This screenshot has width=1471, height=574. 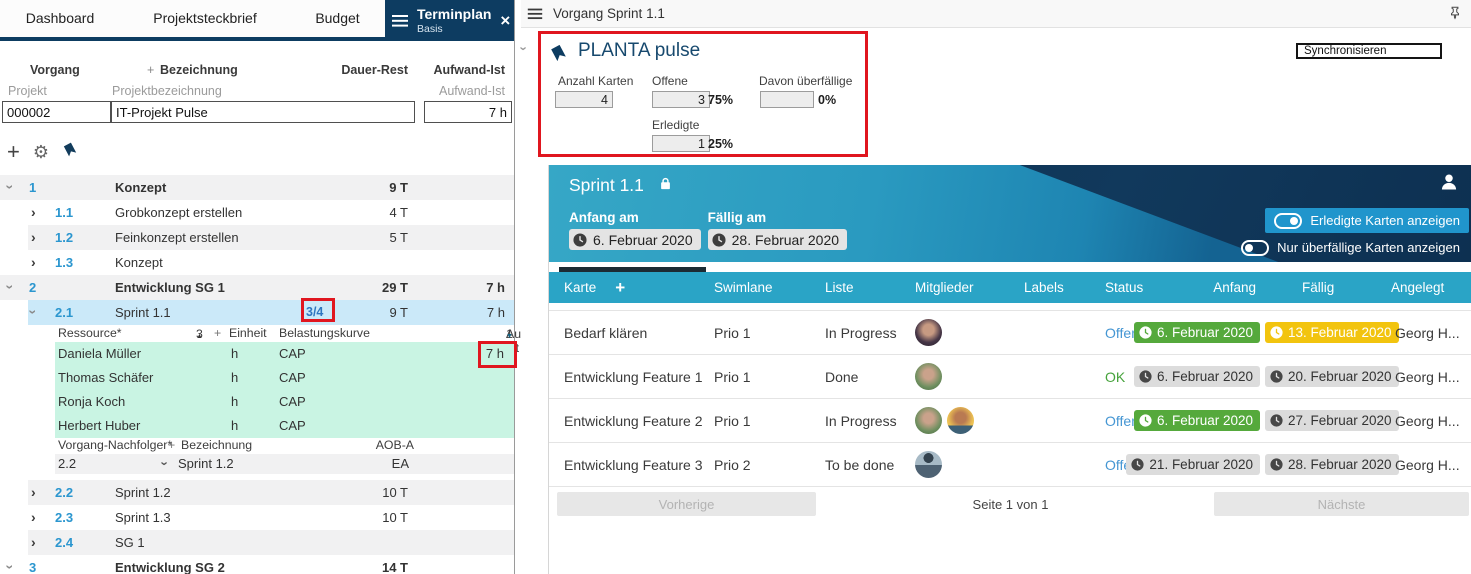 What do you see at coordinates (64, 212) in the screenshot?
I see `task-number: 1.1` at bounding box center [64, 212].